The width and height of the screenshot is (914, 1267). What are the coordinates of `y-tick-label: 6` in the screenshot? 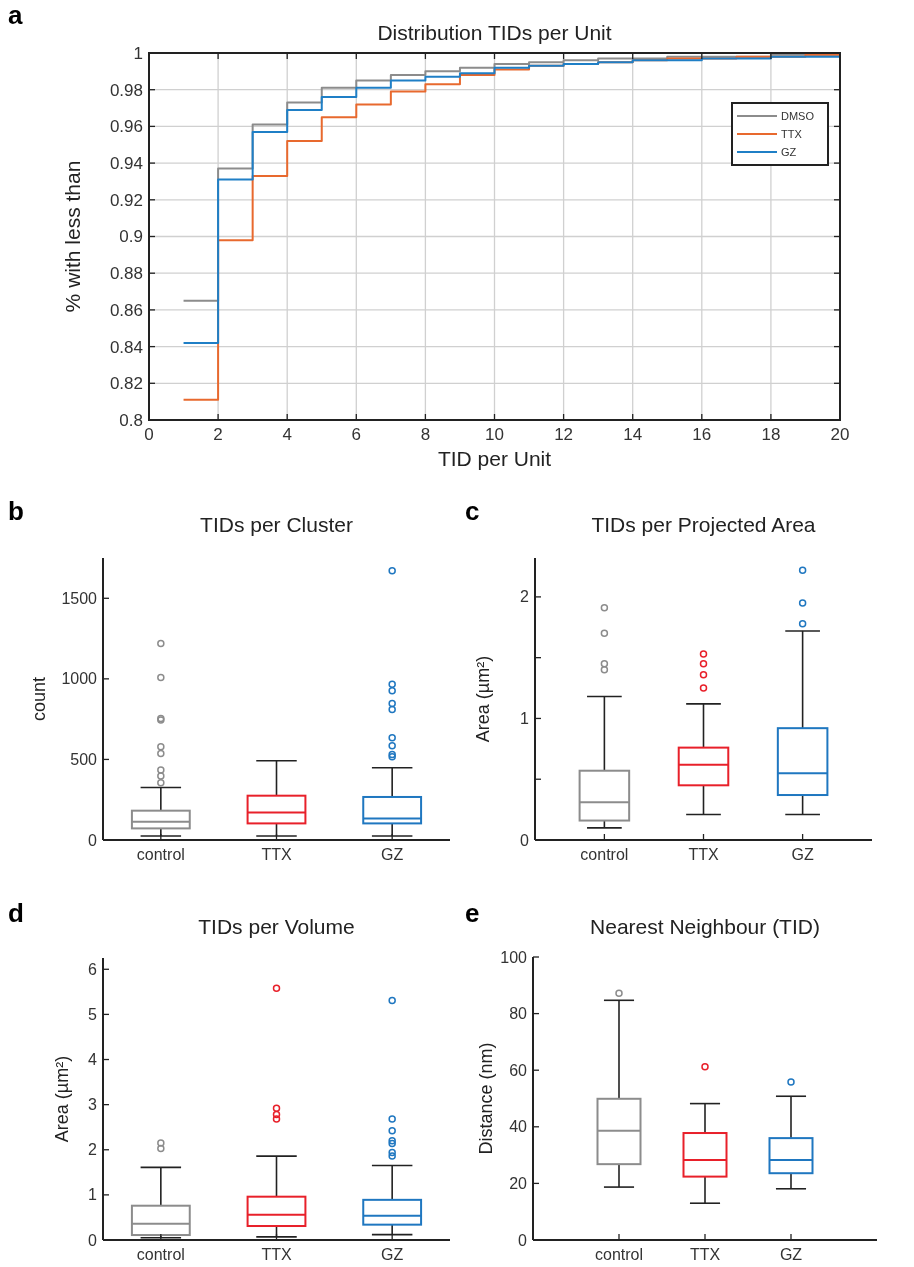 It's located at (93, 969).